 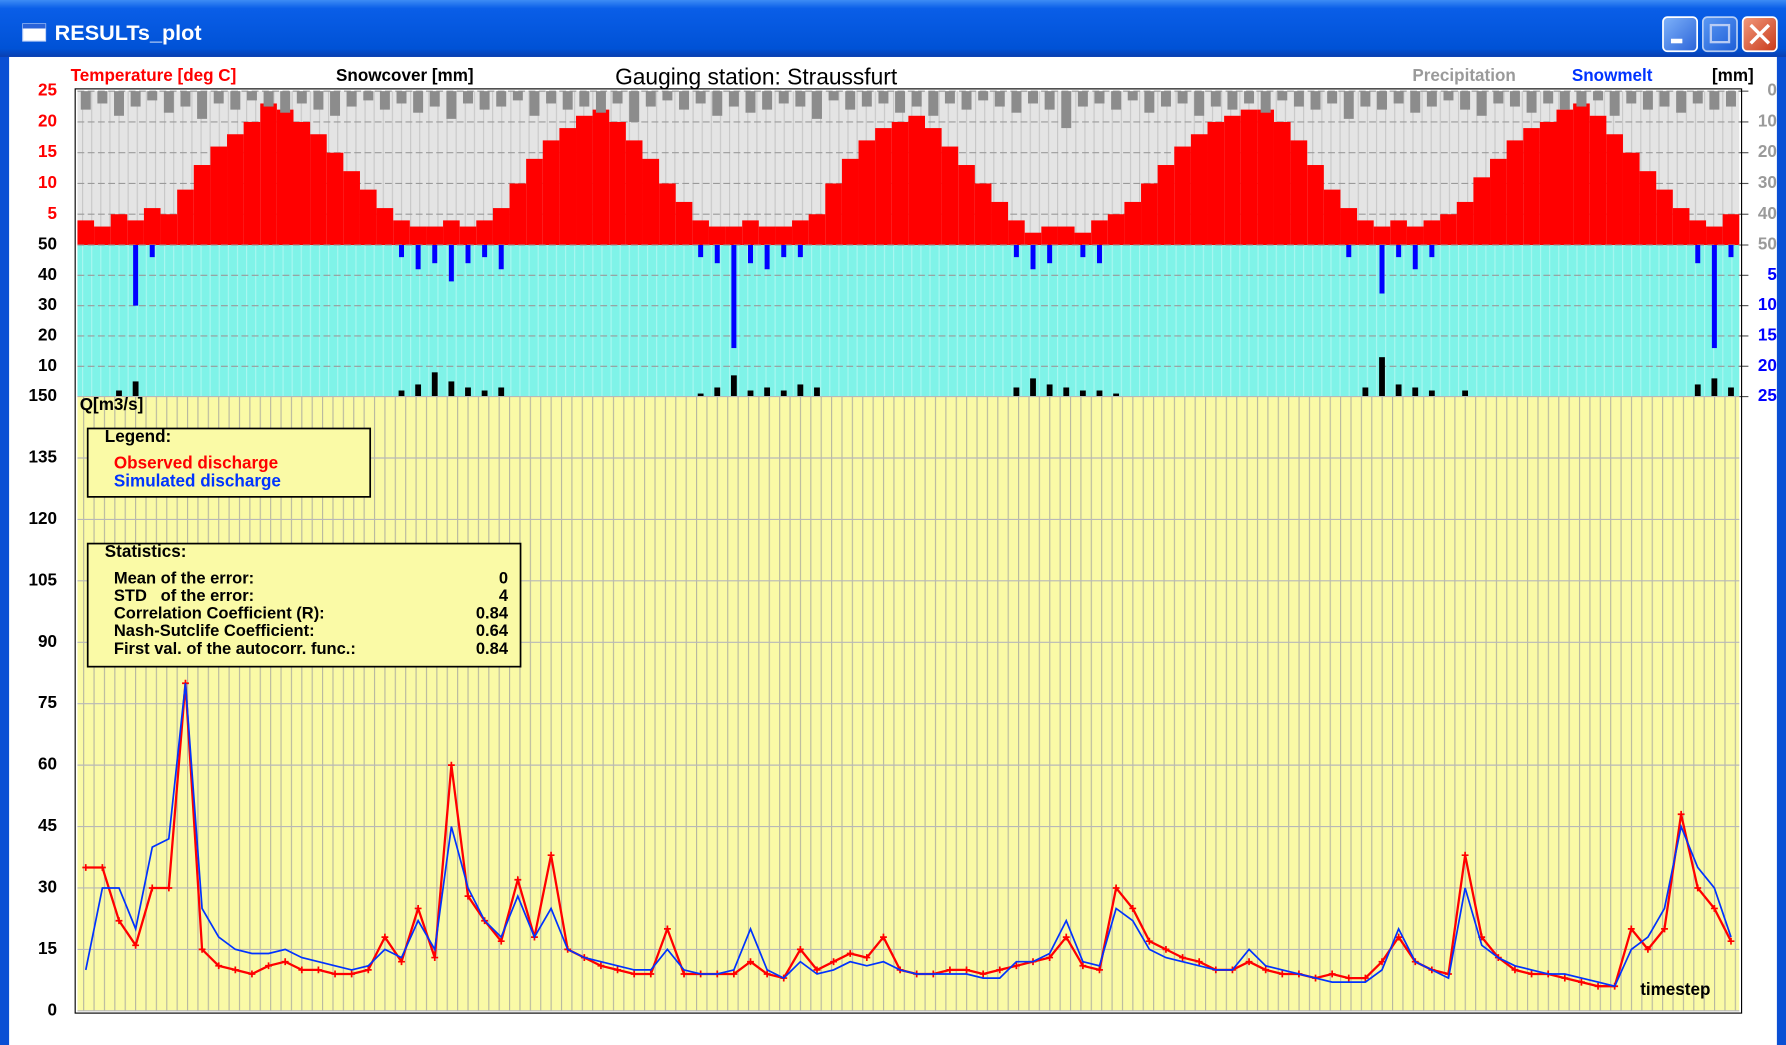 What do you see at coordinates (503, 578) in the screenshot?
I see `statistic-value: 0` at bounding box center [503, 578].